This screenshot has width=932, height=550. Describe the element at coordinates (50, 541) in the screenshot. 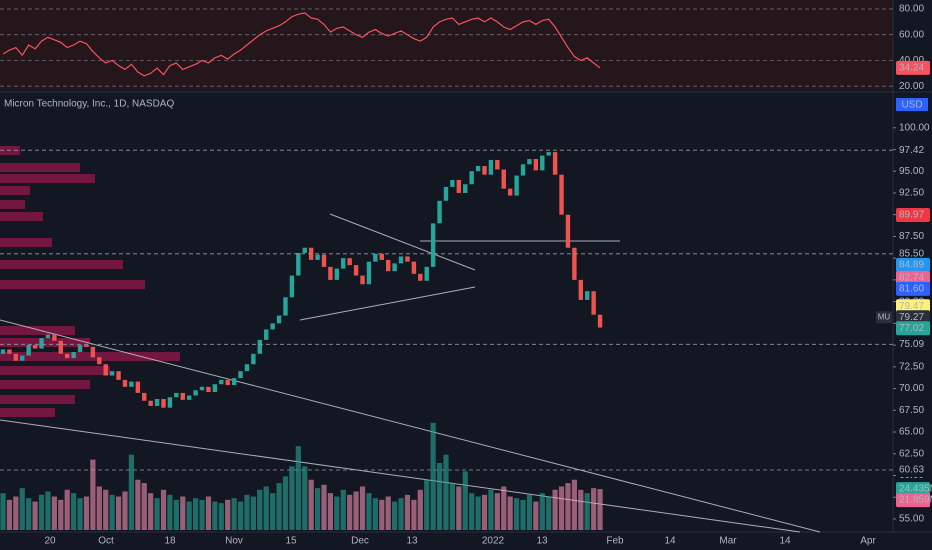

I see `x-tick-label: 20` at that location.